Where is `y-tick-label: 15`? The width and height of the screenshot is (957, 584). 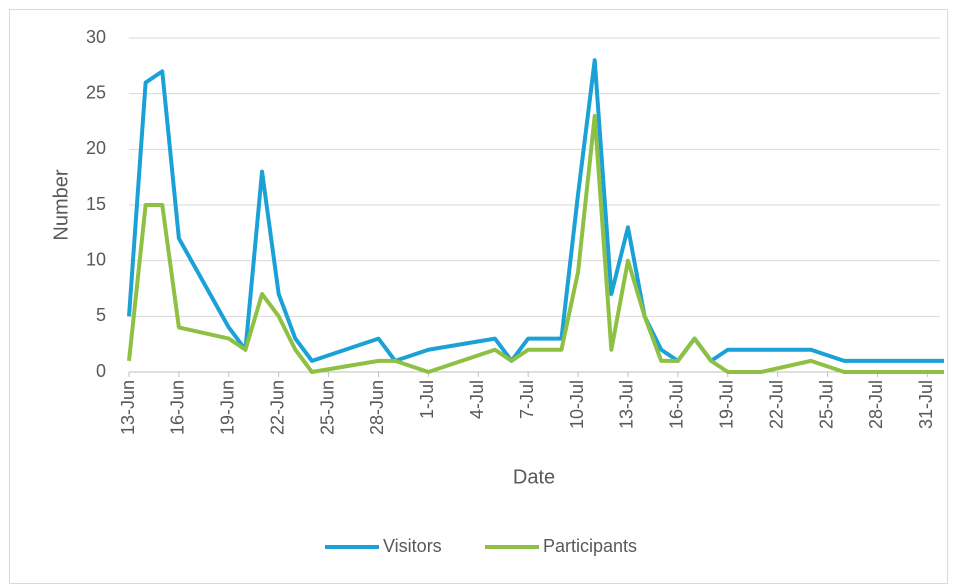
y-tick-label: 15 is located at coordinates (96, 204).